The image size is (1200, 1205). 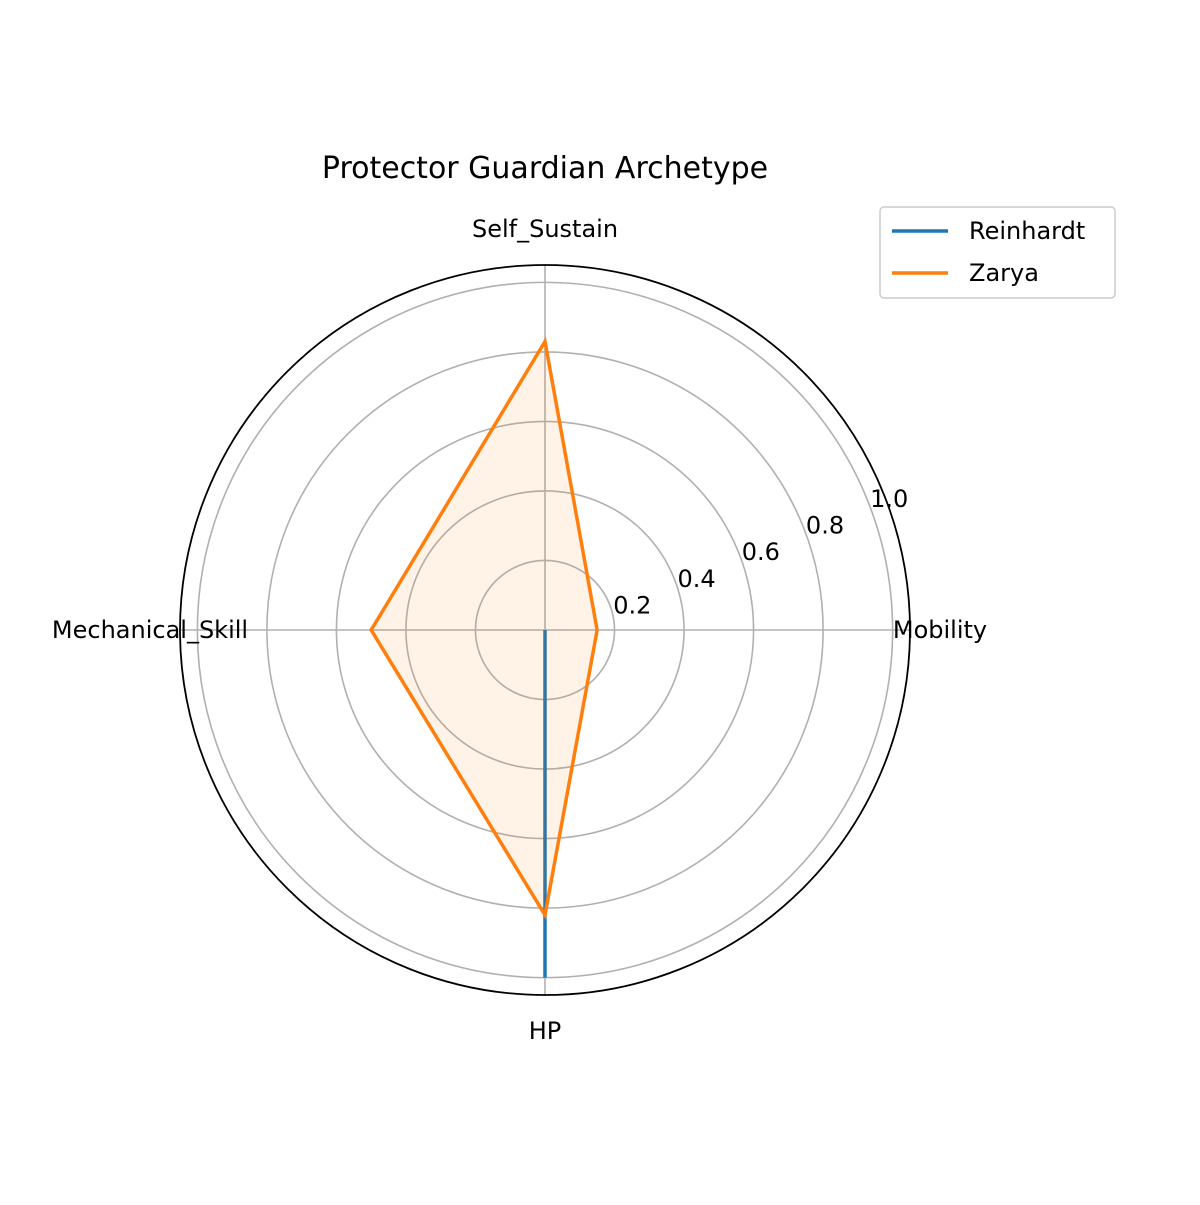 I want to click on legend-label-reinhardt: Reinhardt, so click(x=1027, y=231).